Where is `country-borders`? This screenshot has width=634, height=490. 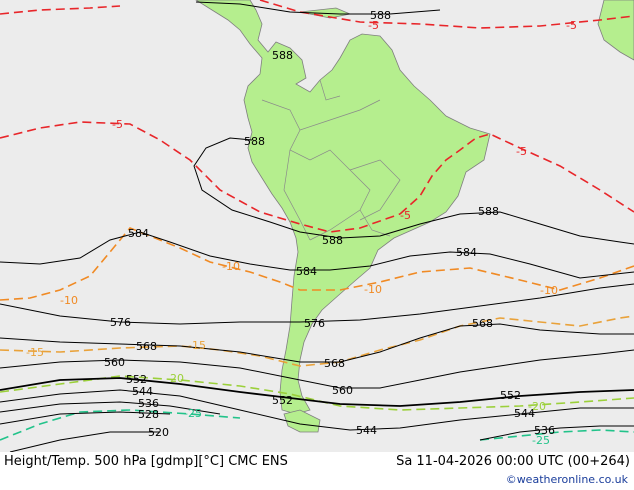
country-borders is located at coordinates (331, 160).